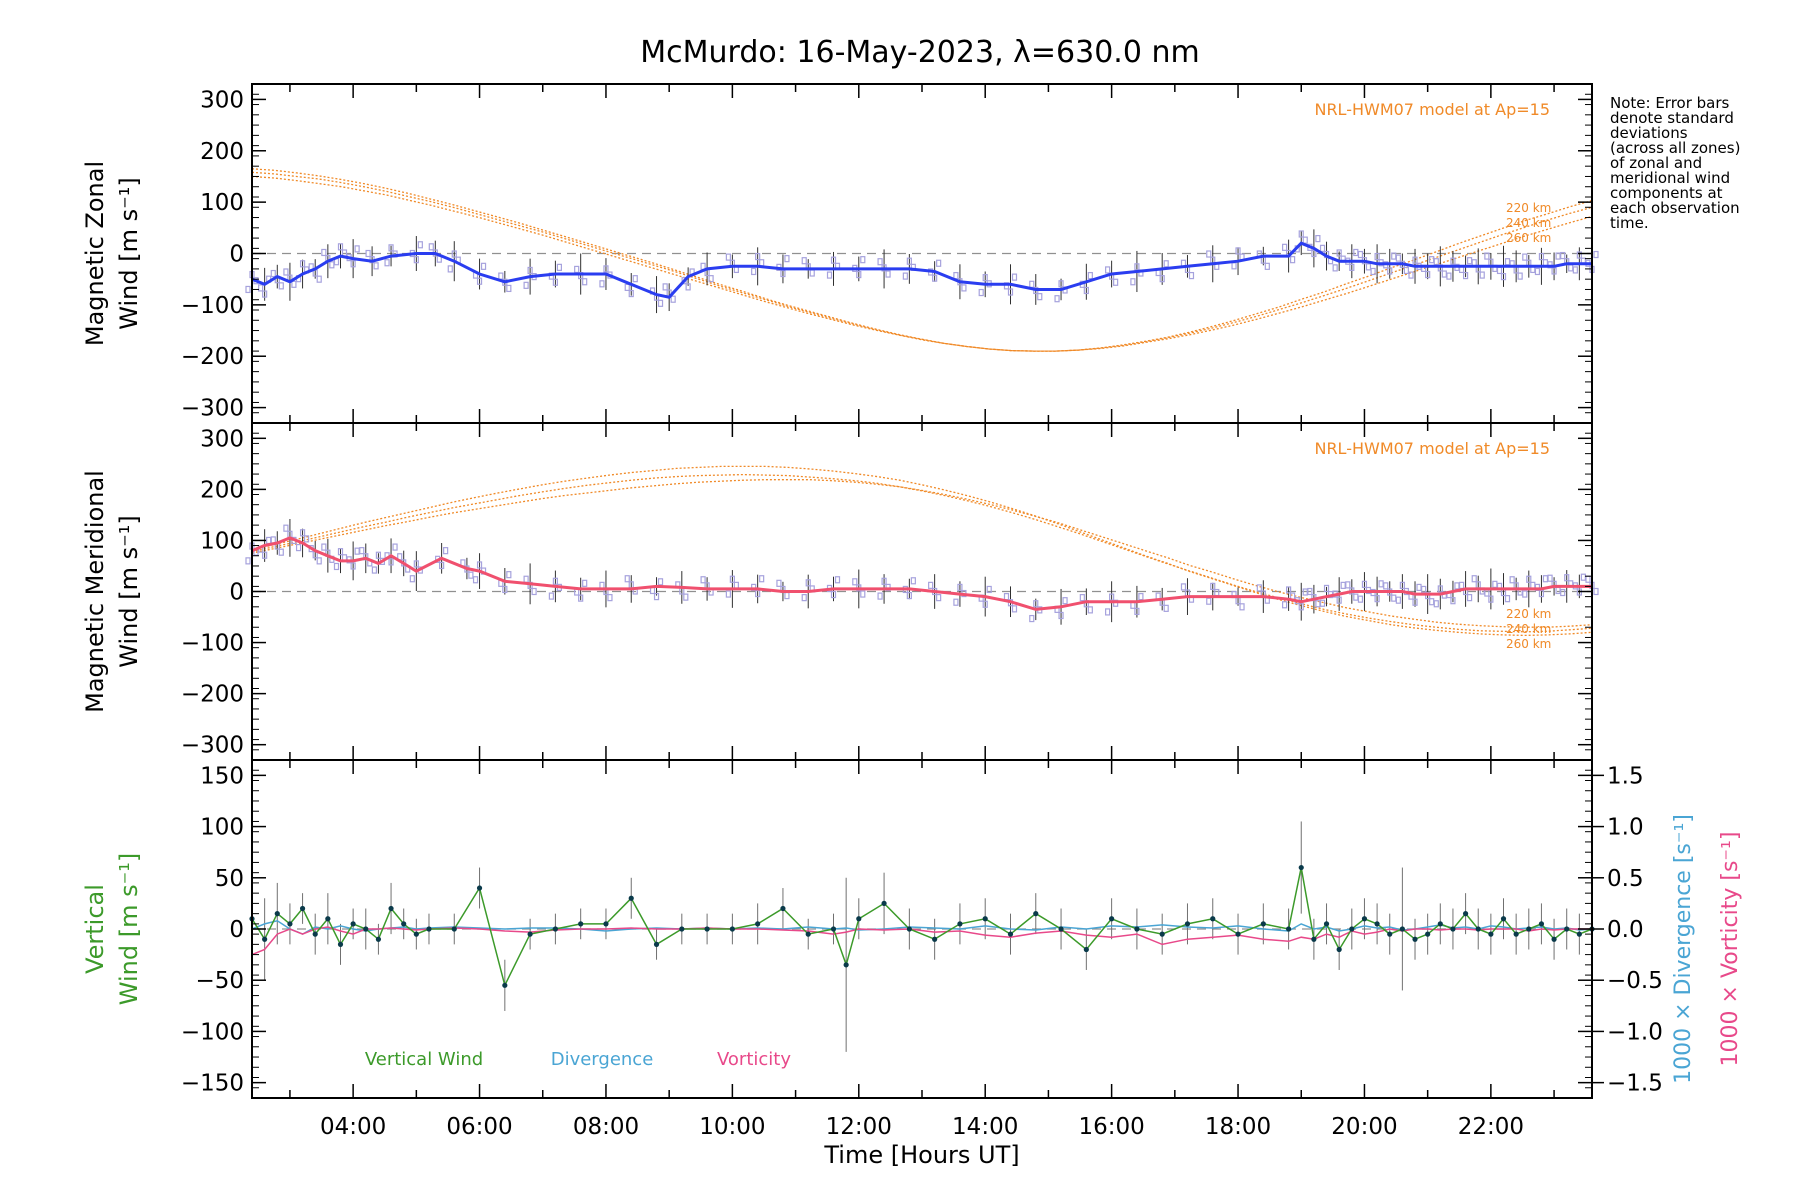  What do you see at coordinates (1730, 949) in the screenshot?
I see `vorticity-axis-label: 1000 × Vorticity [s⁻¹]` at bounding box center [1730, 949].